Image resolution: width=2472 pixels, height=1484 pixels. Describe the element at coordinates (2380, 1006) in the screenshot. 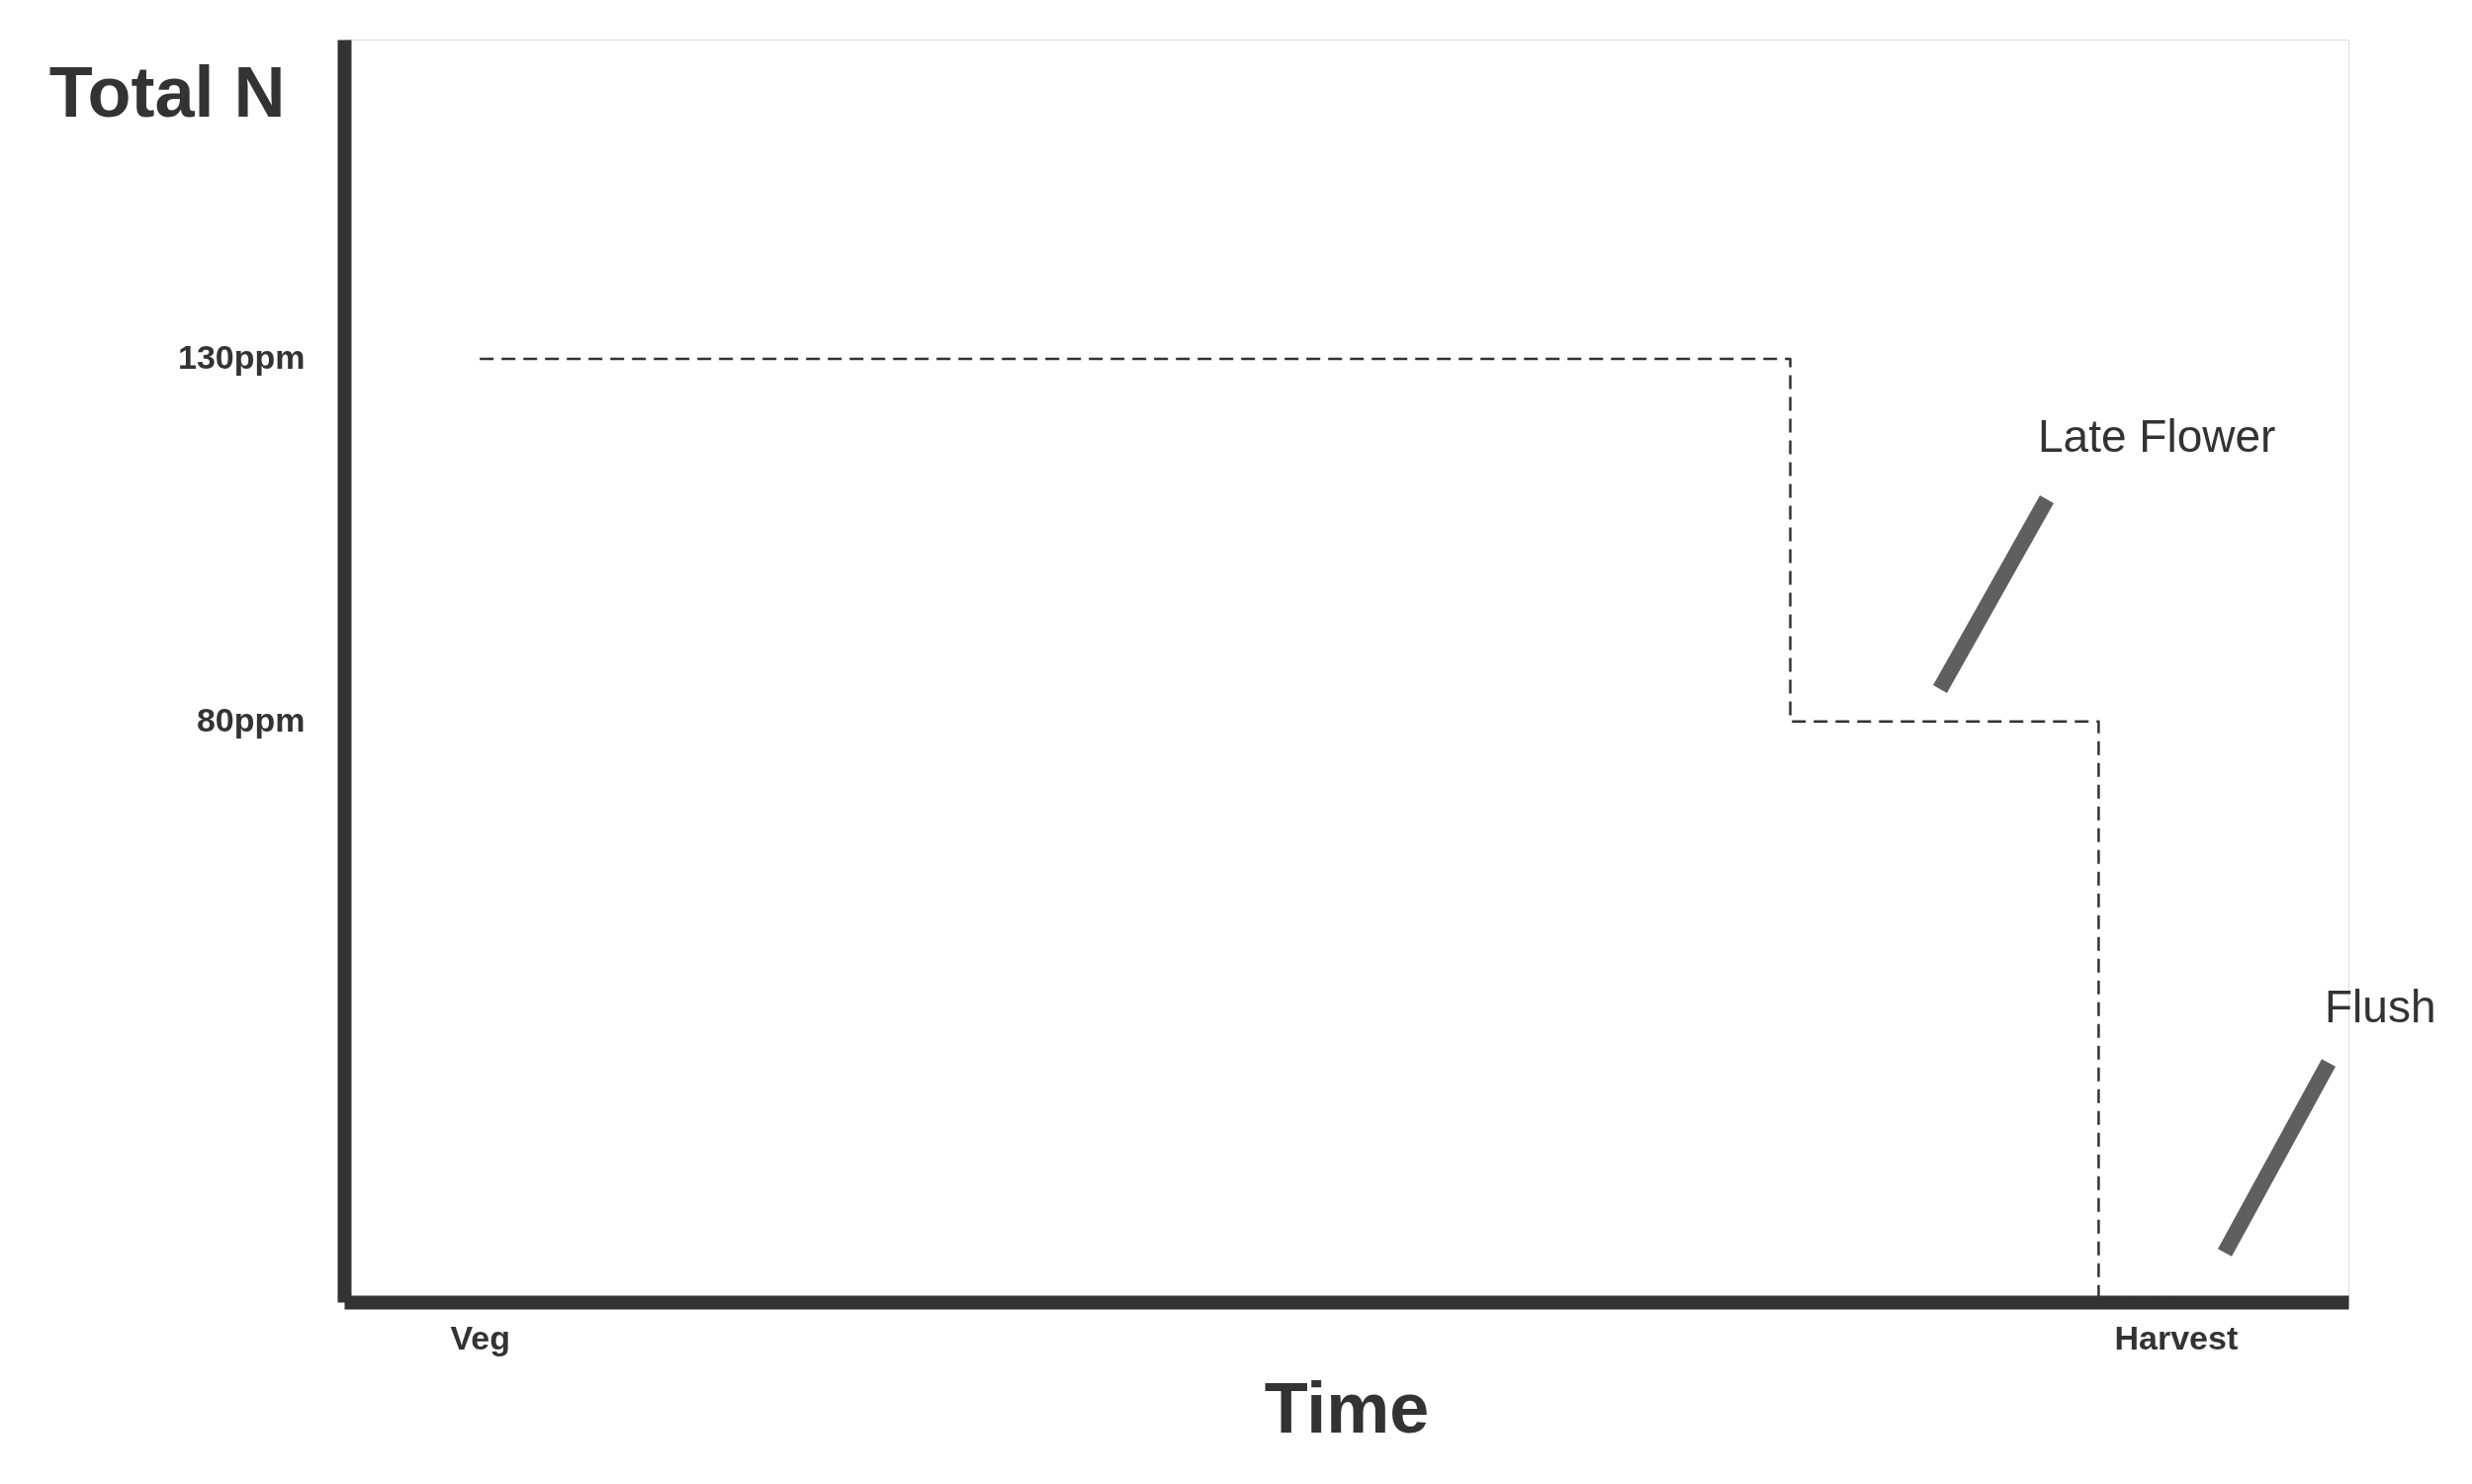

I see `annotation: Flush` at that location.